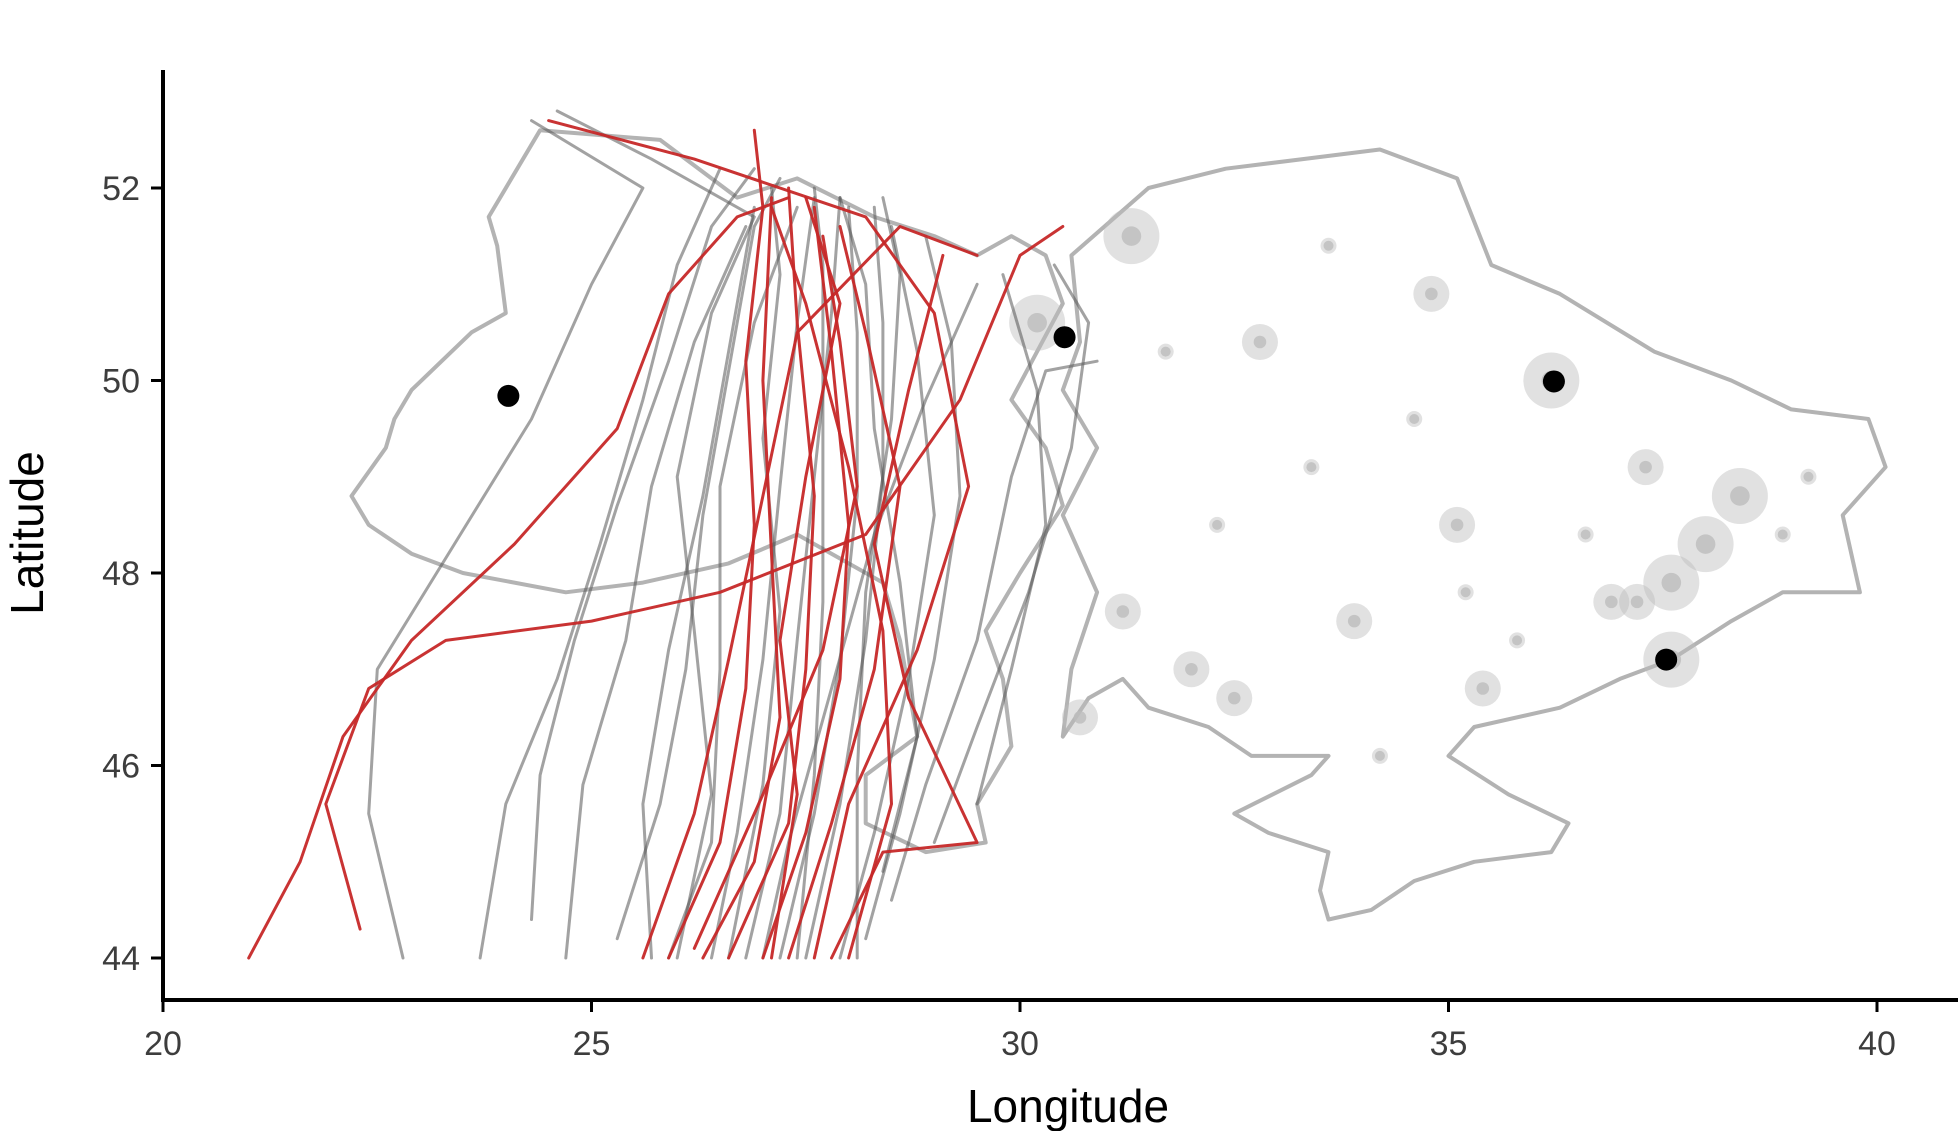  I want to click on y-tick-label: 52, so click(121, 189).